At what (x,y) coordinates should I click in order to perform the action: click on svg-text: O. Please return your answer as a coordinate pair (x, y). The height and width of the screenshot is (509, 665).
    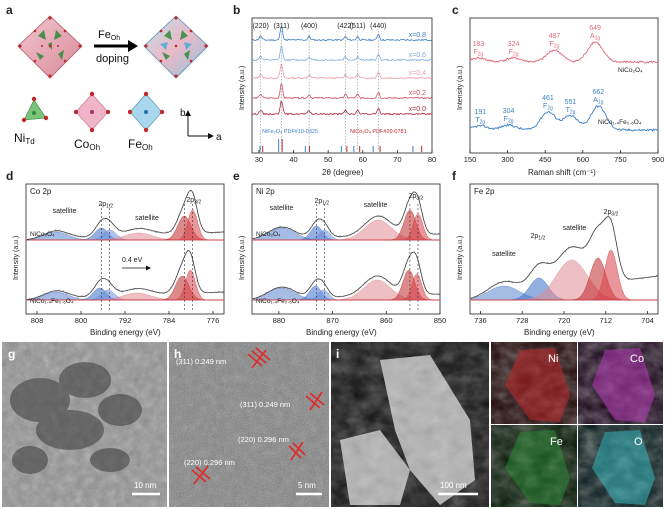
    Looking at the image, I should click on (638, 442).